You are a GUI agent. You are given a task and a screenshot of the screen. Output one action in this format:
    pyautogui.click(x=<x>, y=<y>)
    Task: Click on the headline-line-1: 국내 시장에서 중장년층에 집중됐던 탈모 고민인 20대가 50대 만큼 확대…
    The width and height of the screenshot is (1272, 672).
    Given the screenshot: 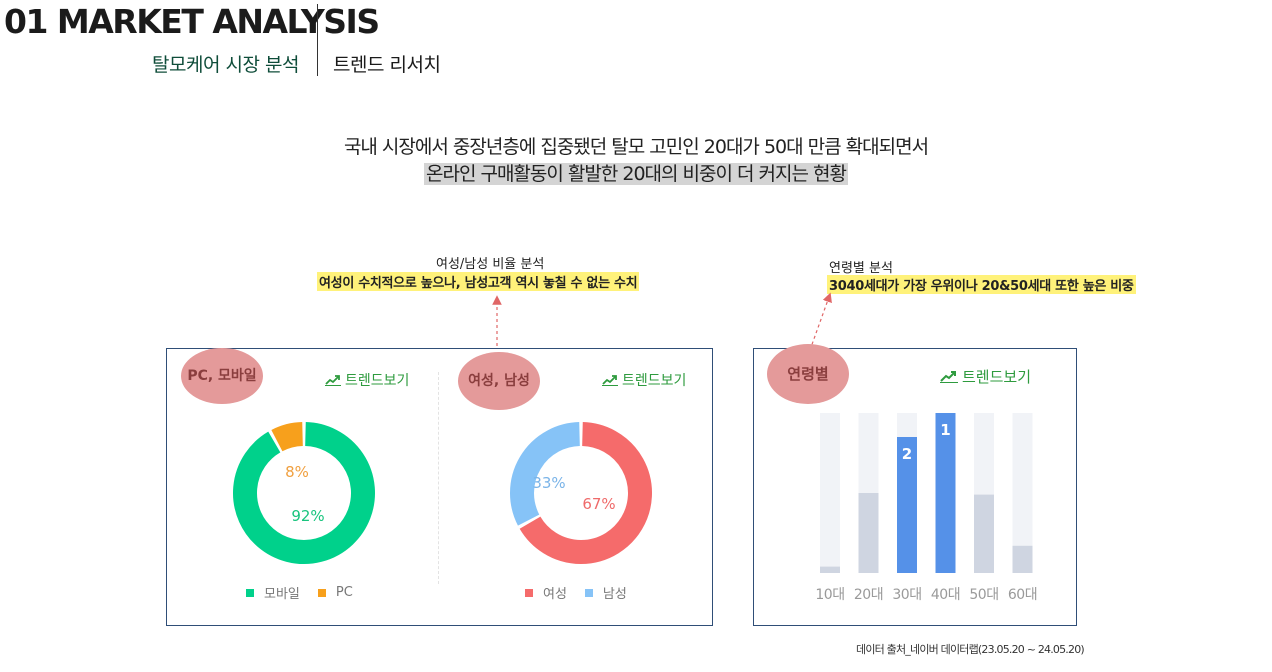 What is the action you would take?
    pyautogui.click(x=636, y=147)
    